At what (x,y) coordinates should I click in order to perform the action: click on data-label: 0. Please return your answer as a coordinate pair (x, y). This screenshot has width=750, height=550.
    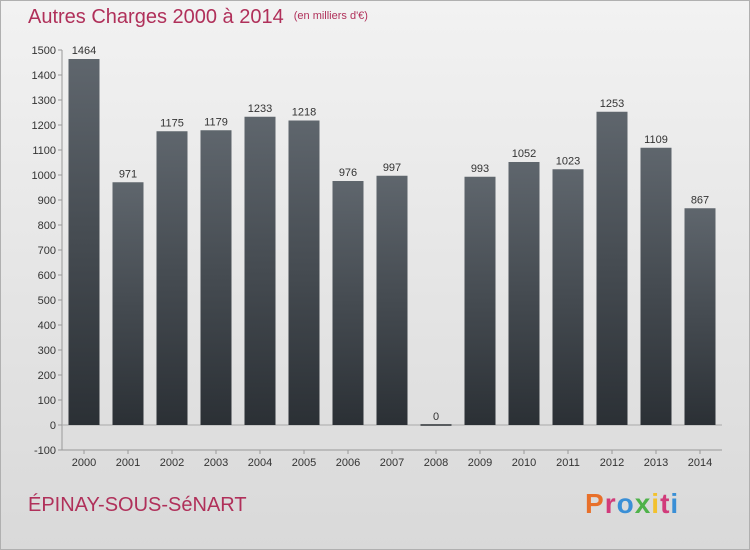
    Looking at the image, I should click on (436, 417).